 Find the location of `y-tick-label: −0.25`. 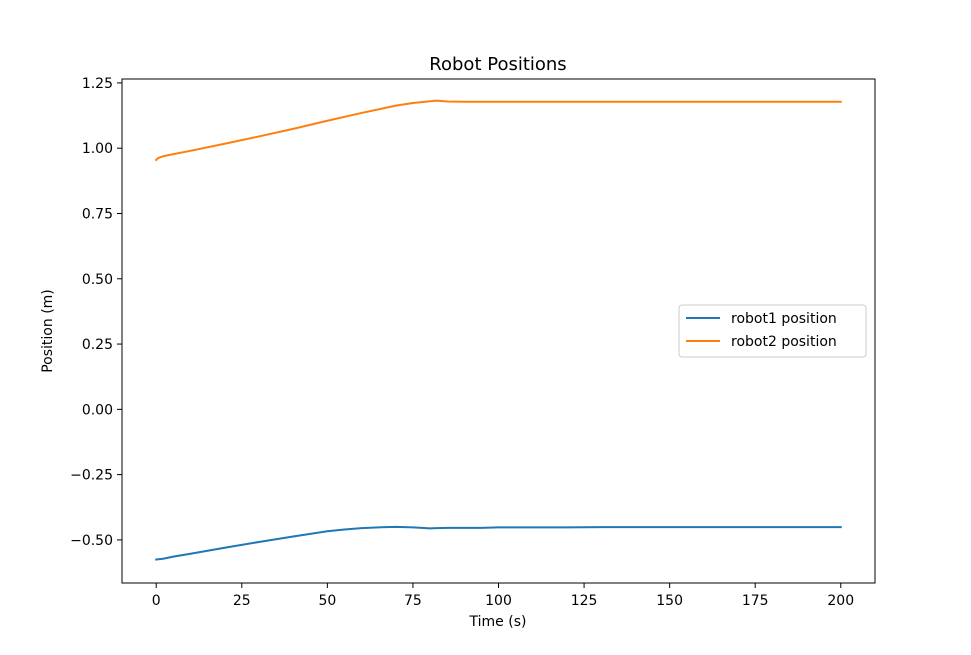

y-tick-label: −0.25 is located at coordinates (91, 476).